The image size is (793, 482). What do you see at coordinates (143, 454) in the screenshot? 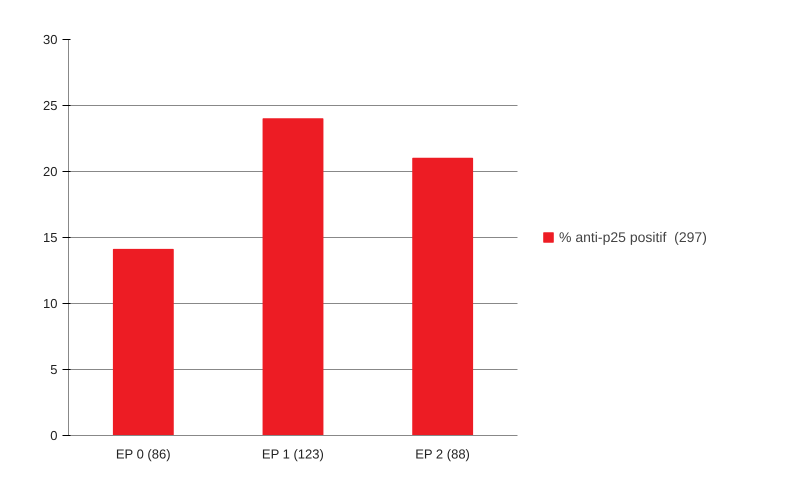
I see `x-tick-label: EP 0 (86)` at bounding box center [143, 454].